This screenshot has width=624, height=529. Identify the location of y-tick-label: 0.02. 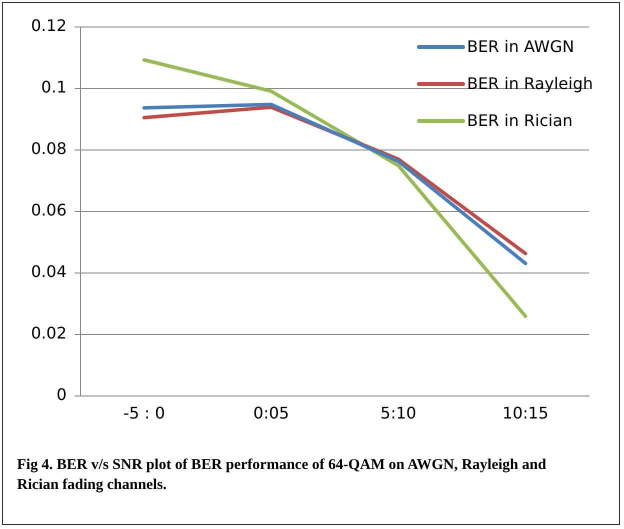
(49, 332).